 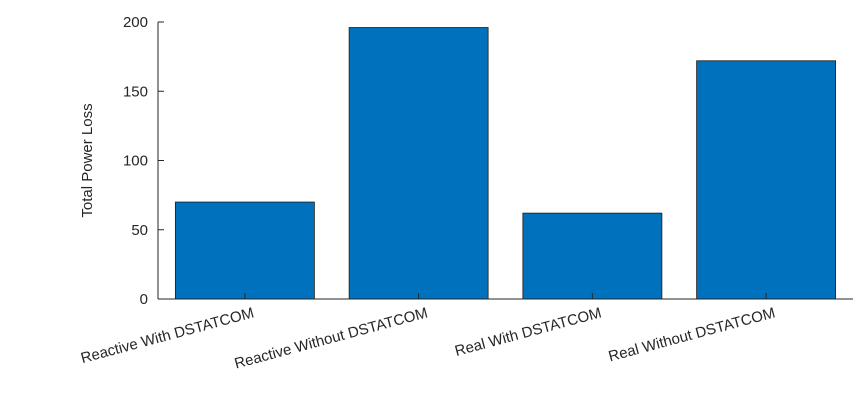 I want to click on x-tick-label-3: Real With DSTATCOM, so click(x=528, y=332).